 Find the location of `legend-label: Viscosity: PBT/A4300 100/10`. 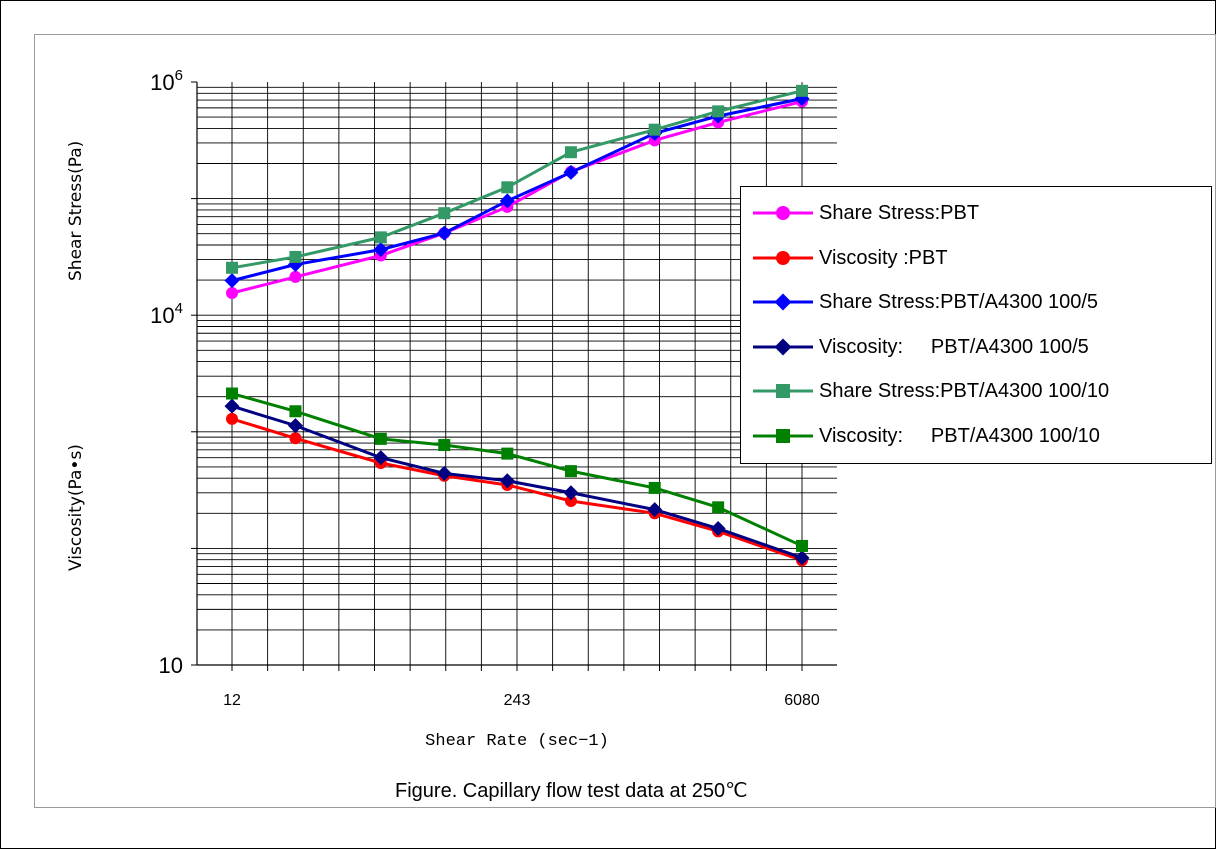

legend-label: Viscosity: PBT/A4300 100/10 is located at coordinates (959, 435).